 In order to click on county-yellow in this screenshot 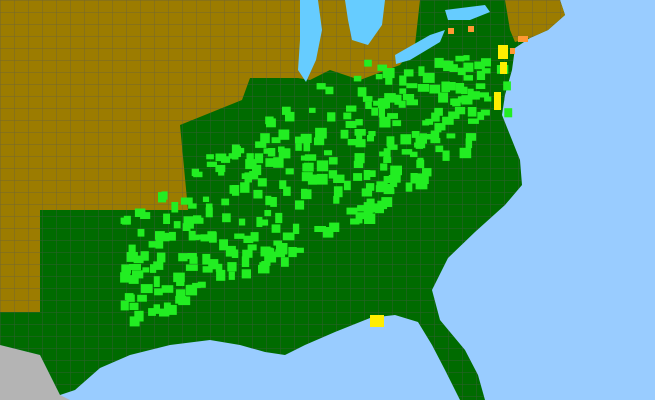, I will do `click(503, 68)`.